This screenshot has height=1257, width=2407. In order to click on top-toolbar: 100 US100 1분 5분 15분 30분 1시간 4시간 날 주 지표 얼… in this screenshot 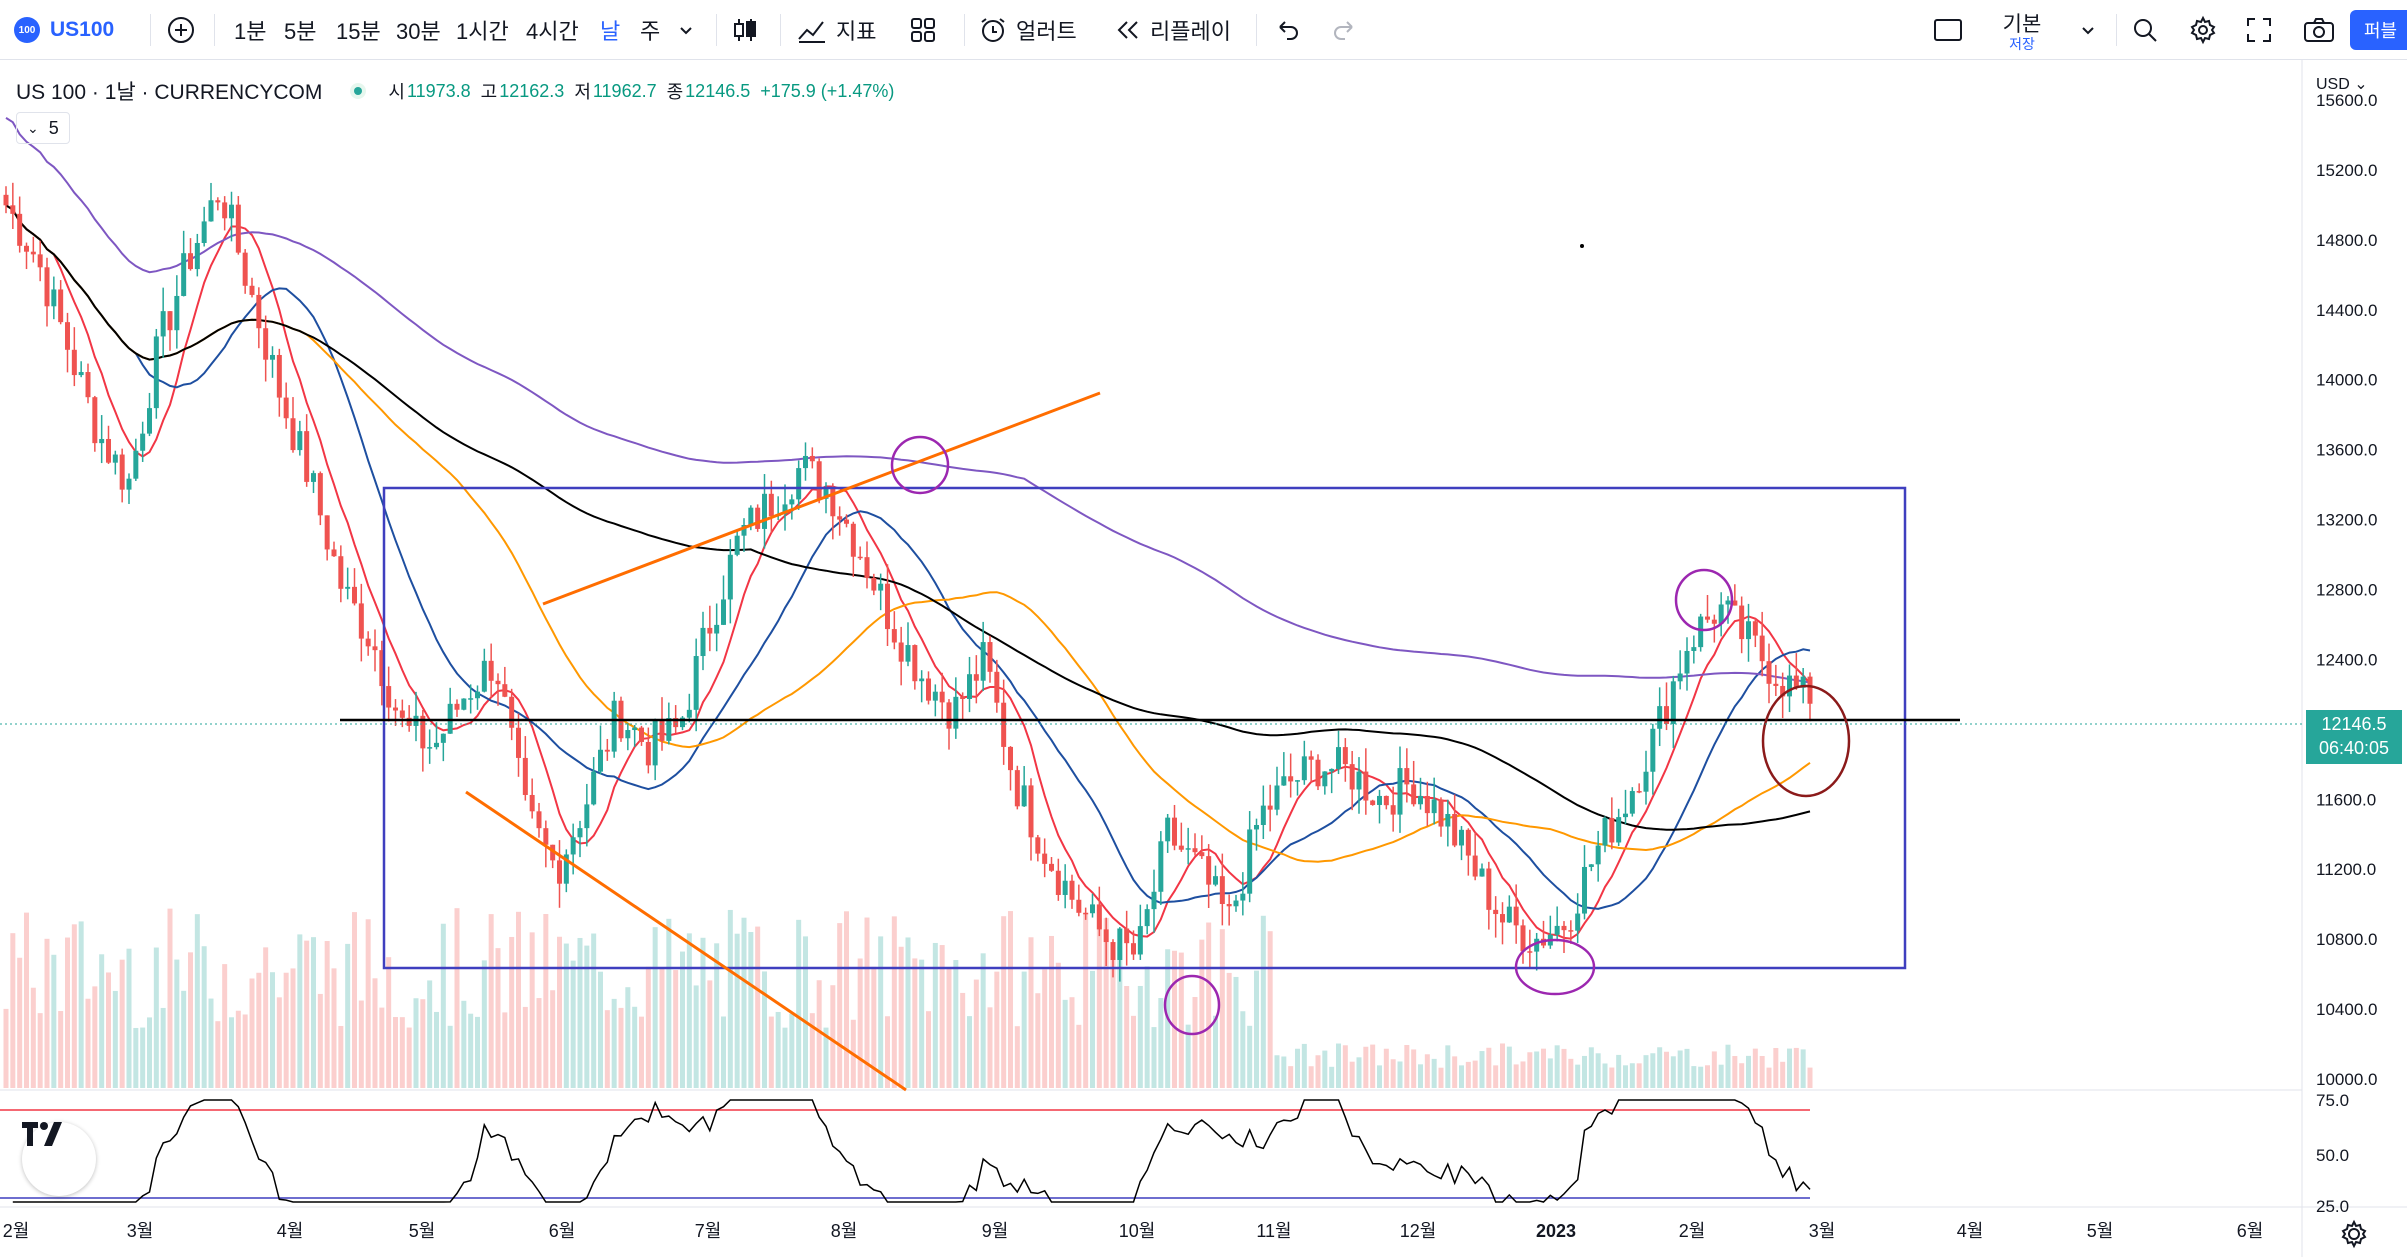, I will do `click(1203, 30)`.